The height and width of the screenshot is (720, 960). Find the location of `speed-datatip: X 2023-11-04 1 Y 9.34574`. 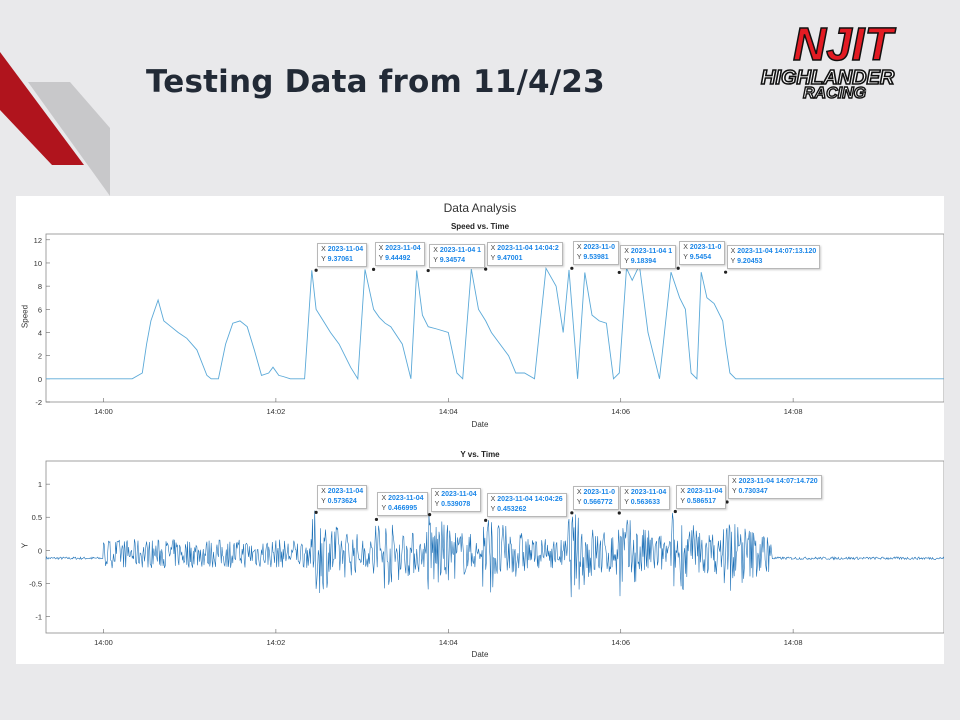

speed-datatip: X 2023-11-04 1 Y 9.34574 is located at coordinates (457, 255).